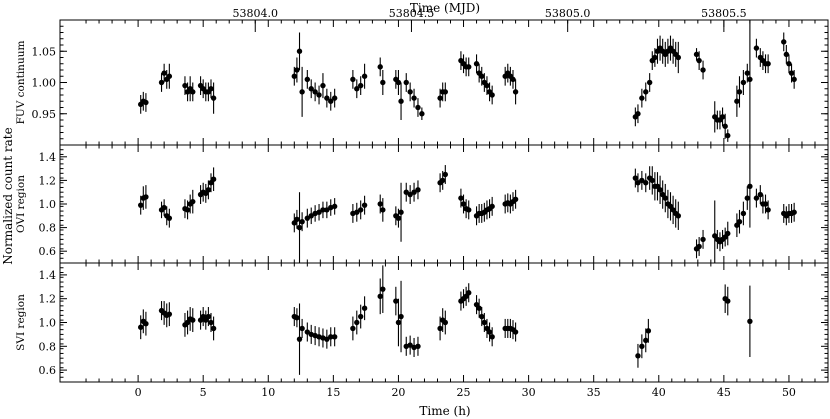 The image size is (830, 419). Describe the element at coordinates (138, 392) in the screenshot. I see `x-tick-label: 0` at that location.